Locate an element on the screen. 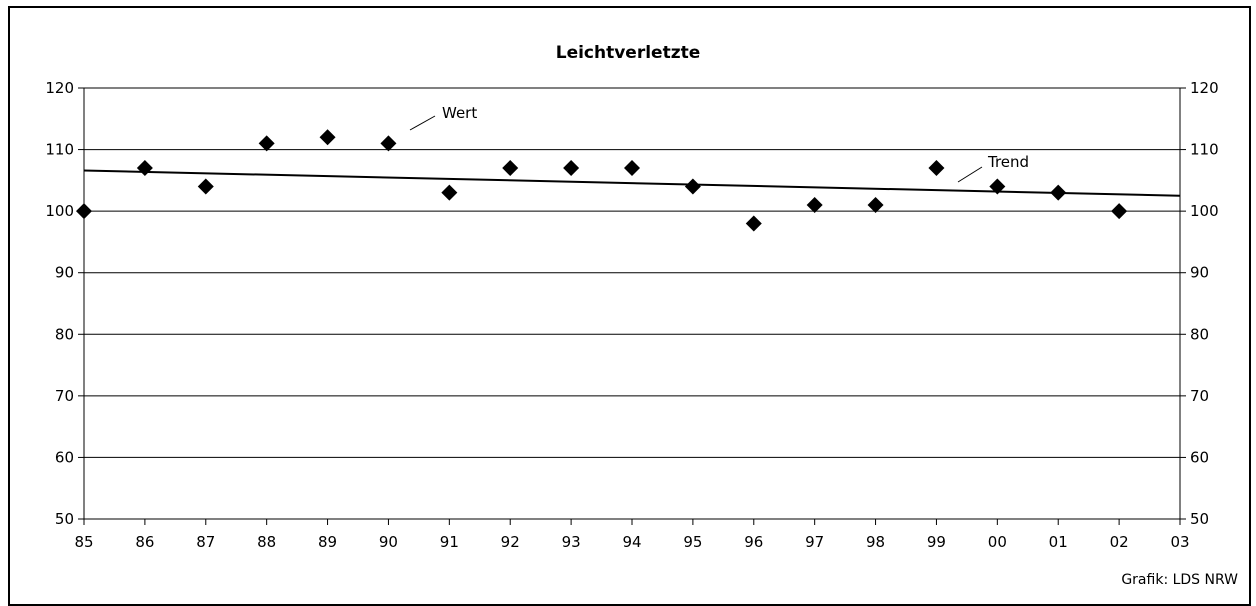 This screenshot has width=1256, height=606. y-tick-label-left: 100 is located at coordinates (59, 211).